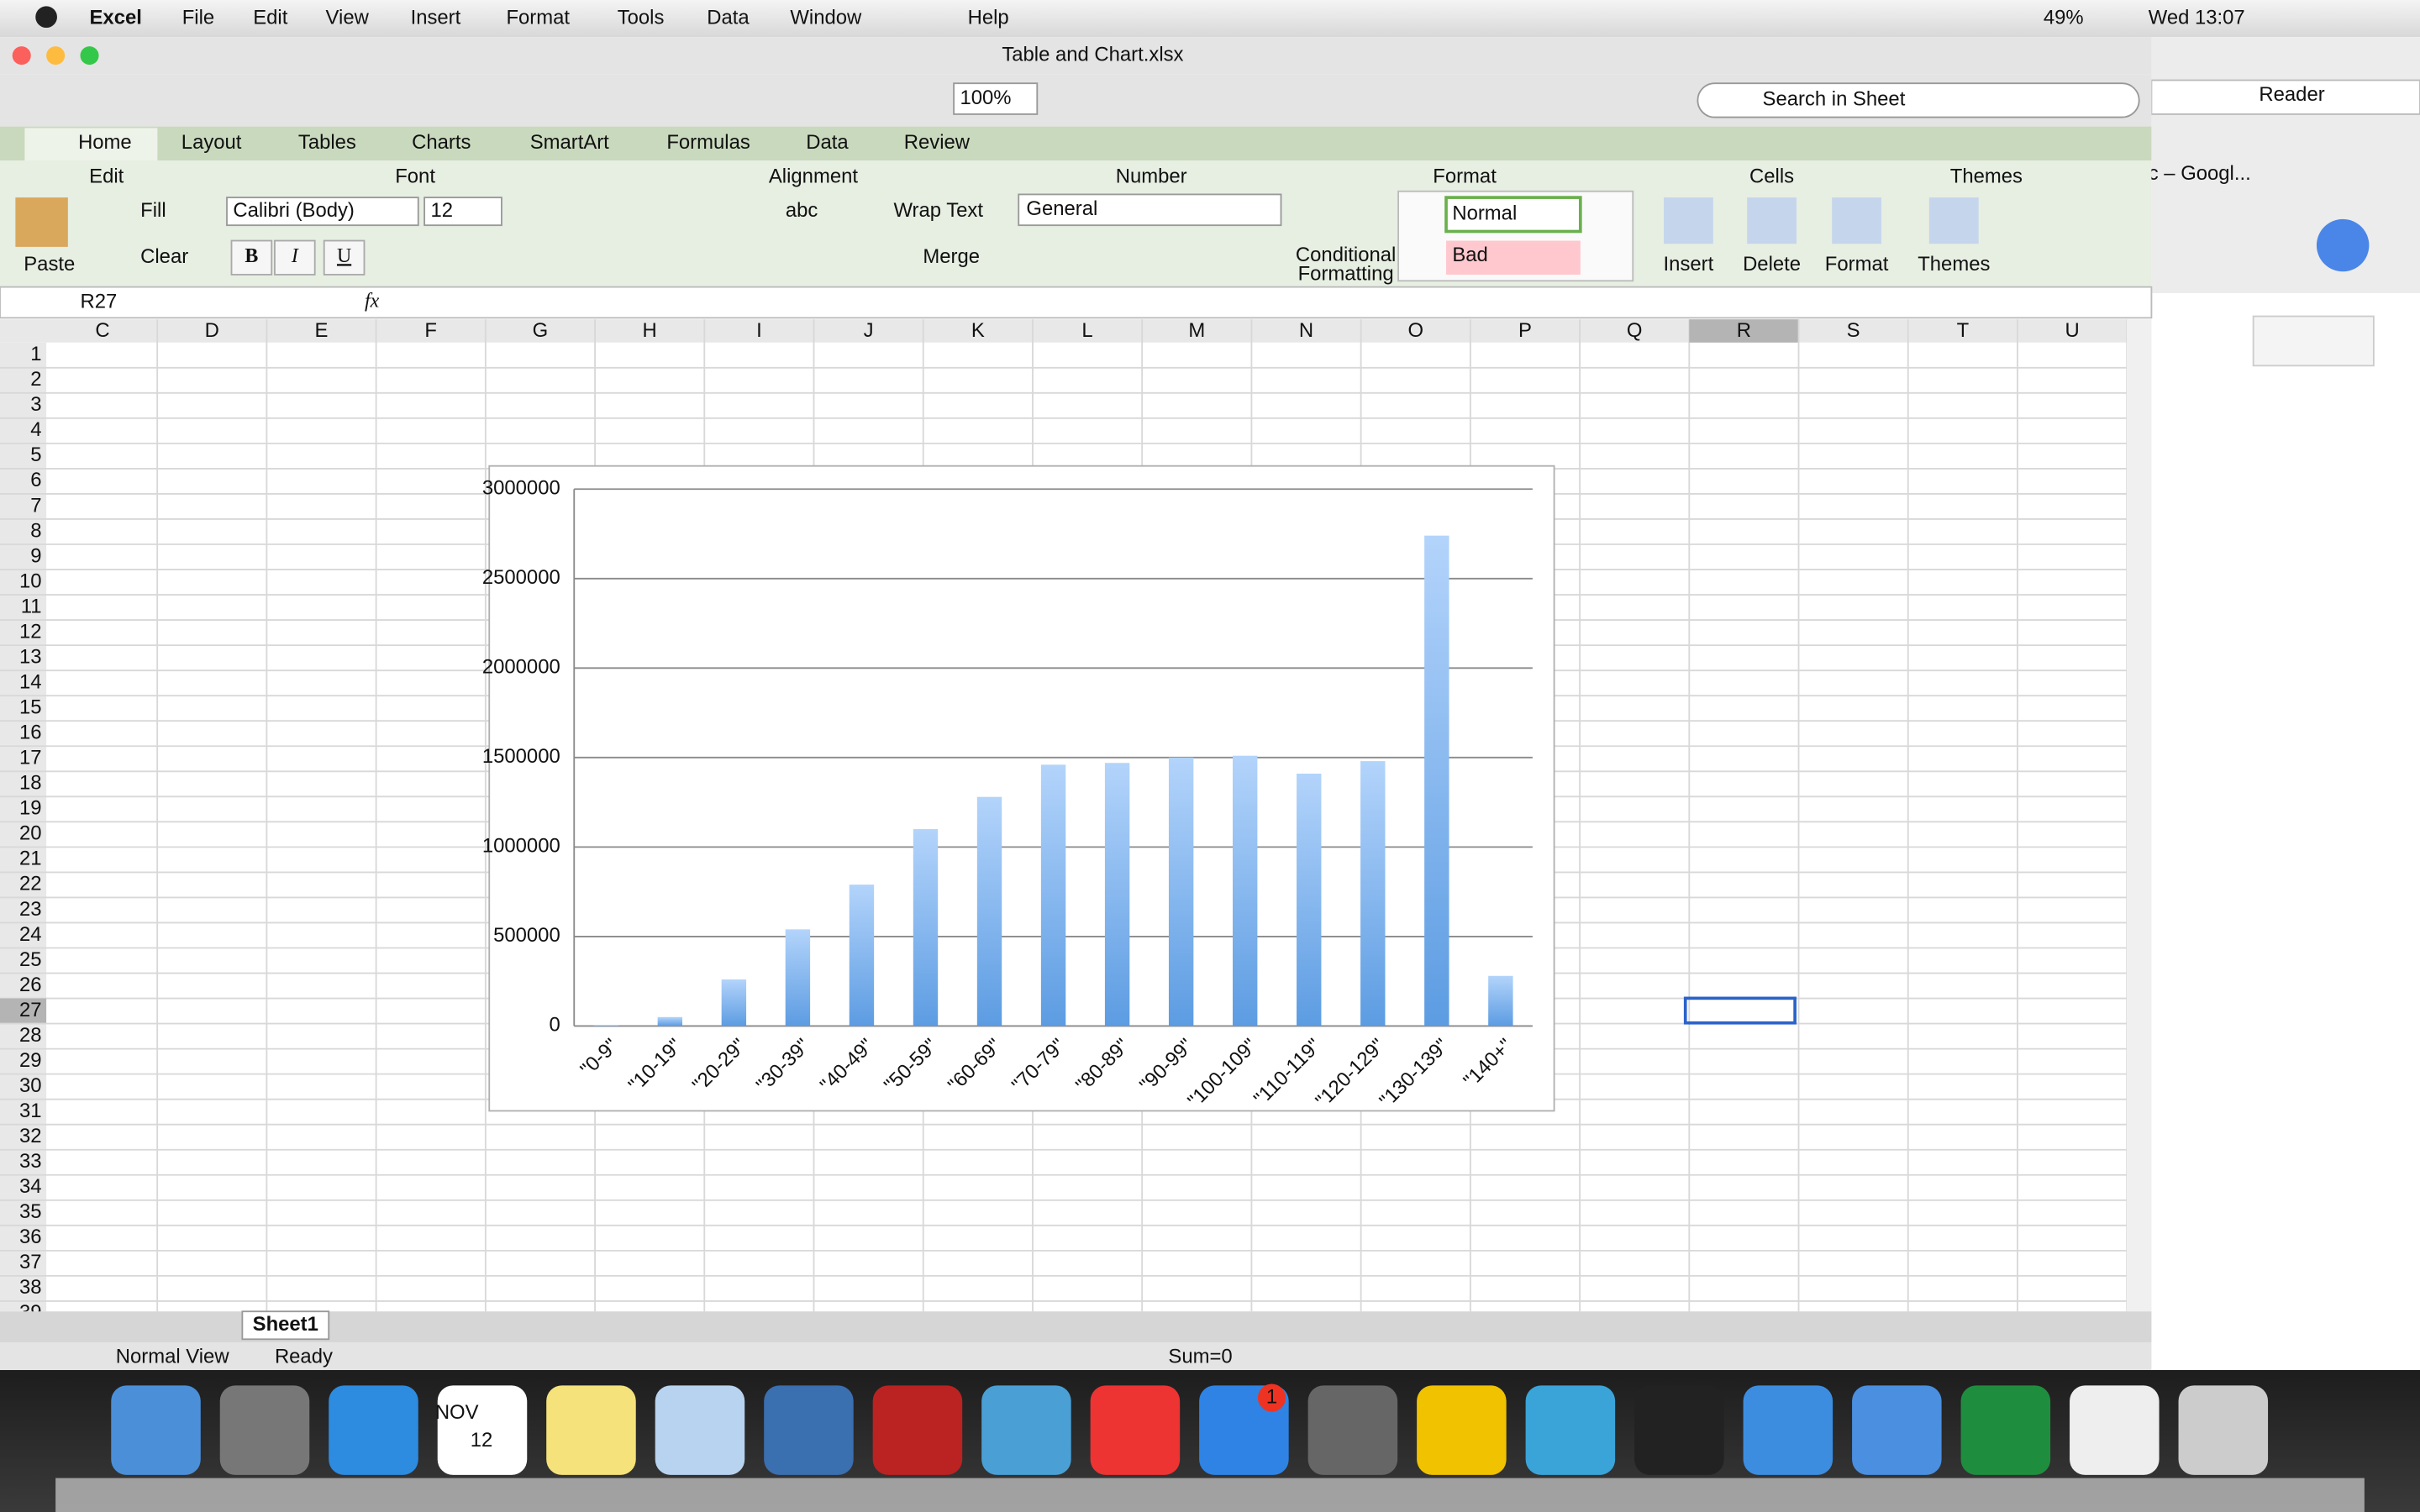 This screenshot has height=1512, width=2420. I want to click on ribbon-tab: SmartArt, so click(569, 142).